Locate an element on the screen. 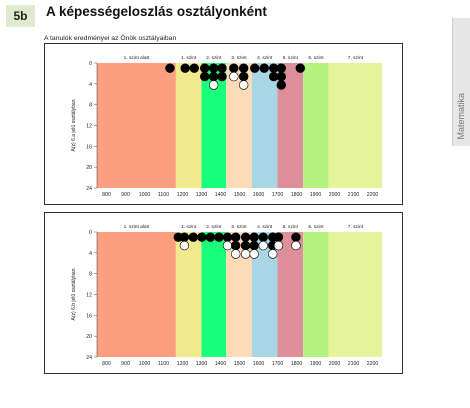 This screenshot has height=408, width=470. x-tick-label: 800 is located at coordinates (106, 364).